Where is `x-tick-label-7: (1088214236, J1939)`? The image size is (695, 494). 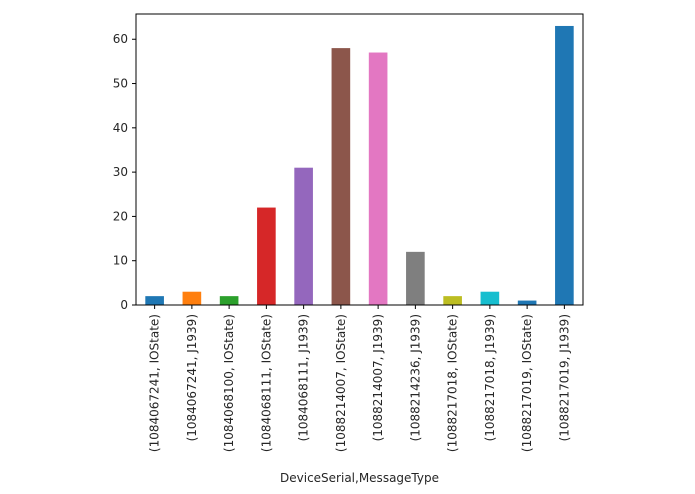 x-tick-label-7: (1088214236, J1939) is located at coordinates (415, 377).